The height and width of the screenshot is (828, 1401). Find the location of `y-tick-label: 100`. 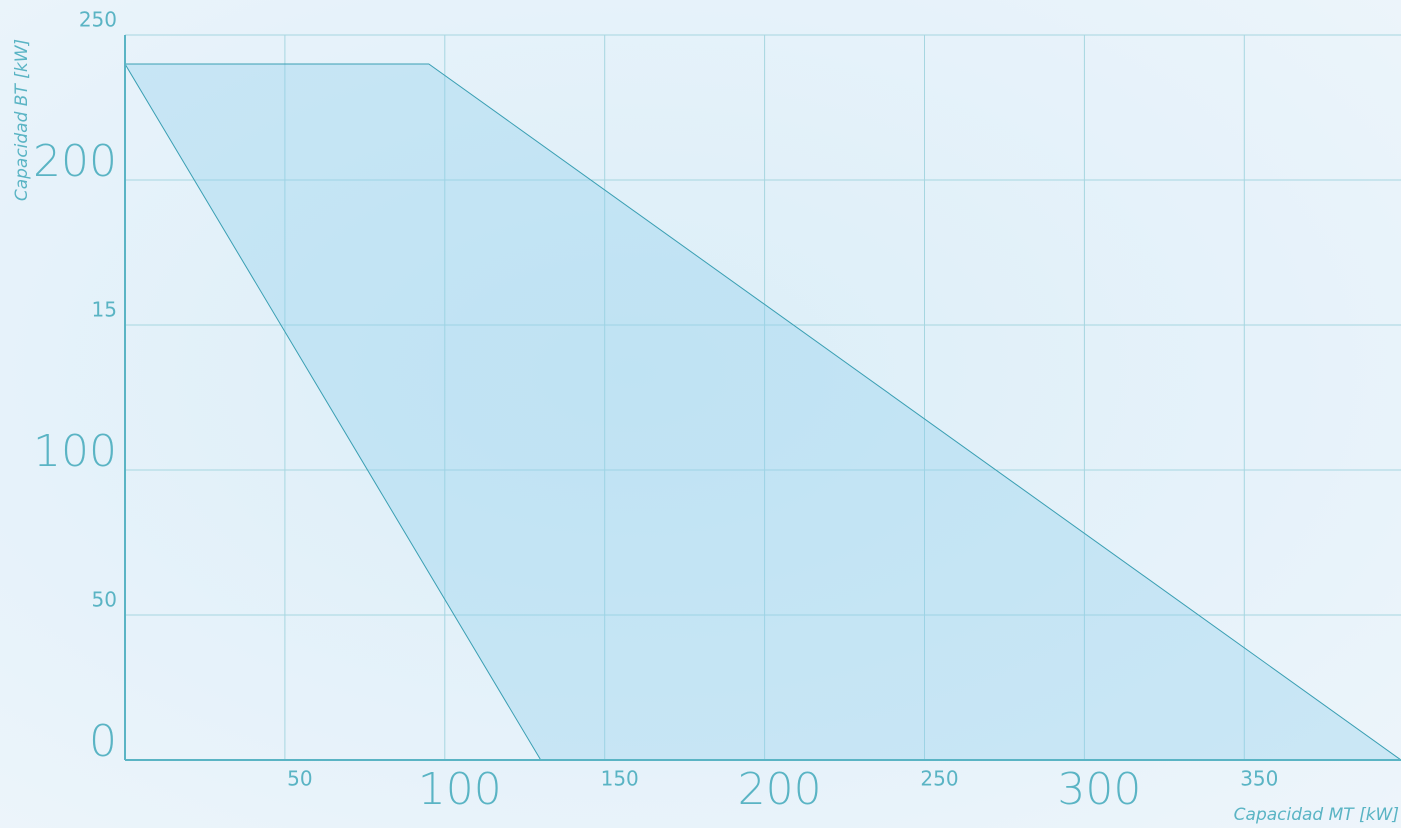

y-tick-label: 100 is located at coordinates (75, 451).